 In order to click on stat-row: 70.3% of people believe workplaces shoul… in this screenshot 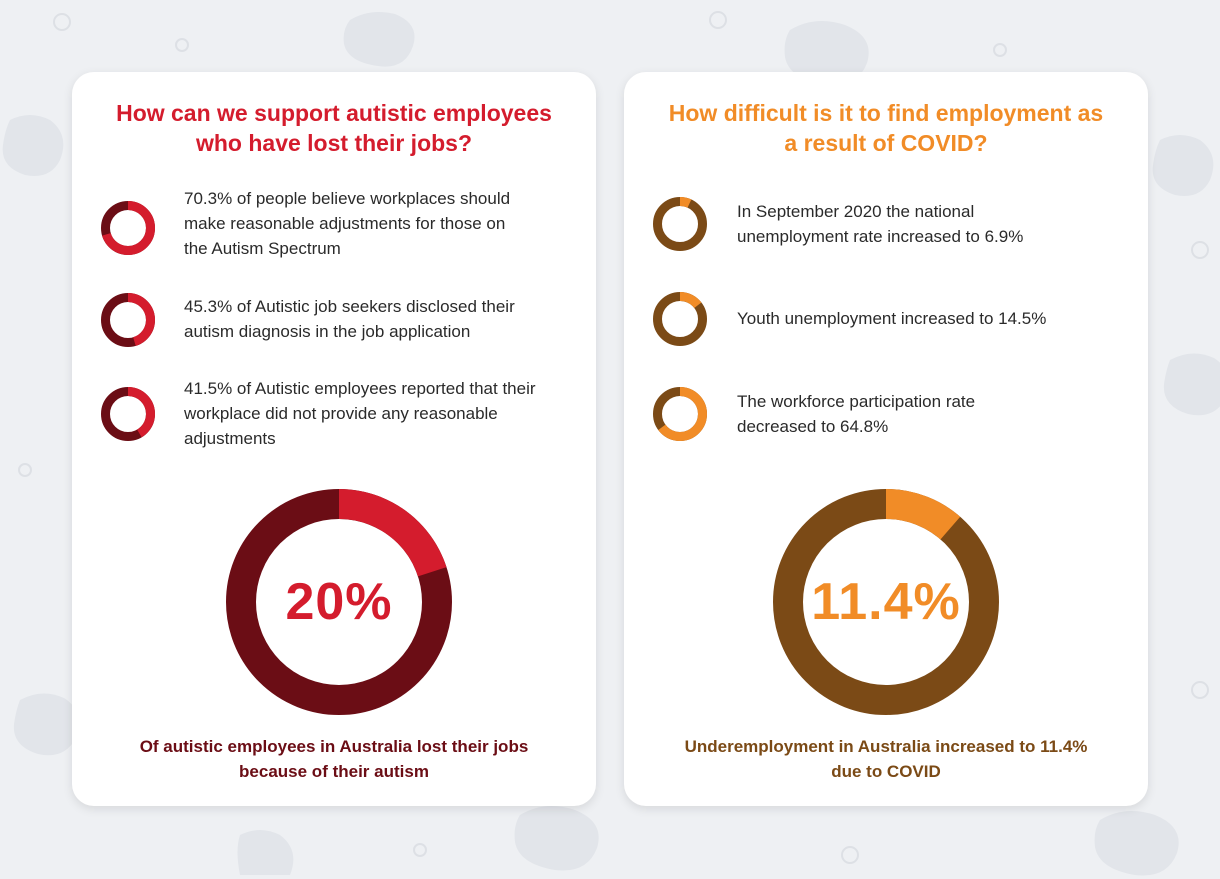, I will do `click(332, 231)`.